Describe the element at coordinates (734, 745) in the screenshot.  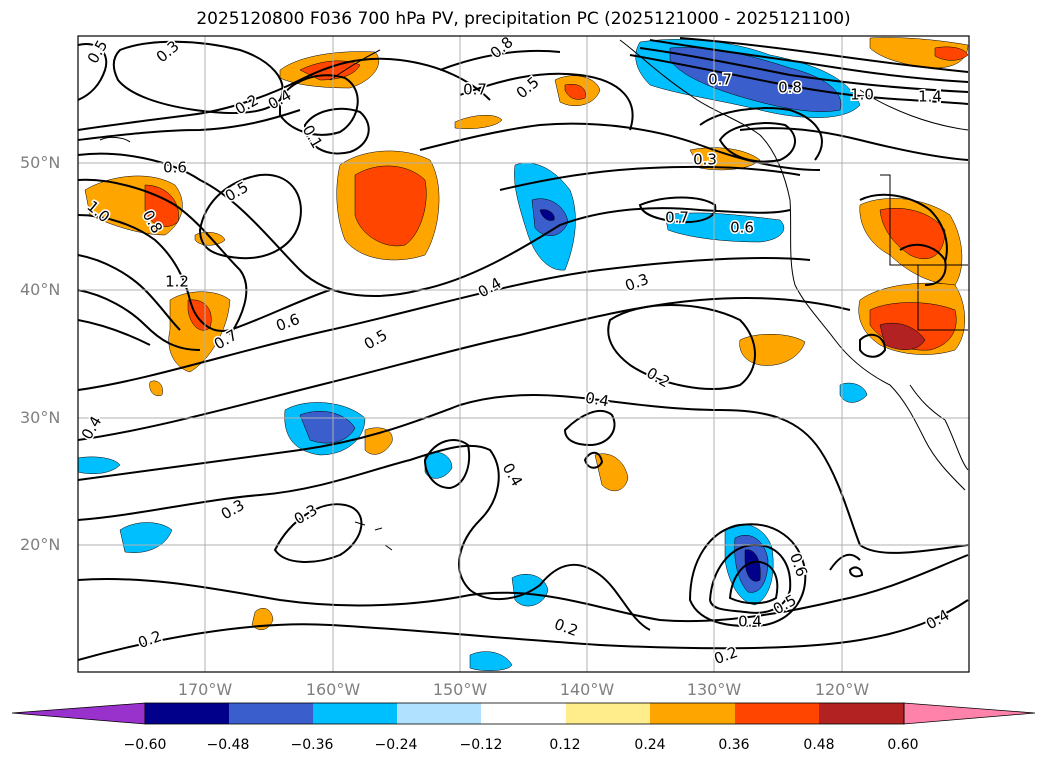
I see `colorbar-tick: 0.36` at that location.